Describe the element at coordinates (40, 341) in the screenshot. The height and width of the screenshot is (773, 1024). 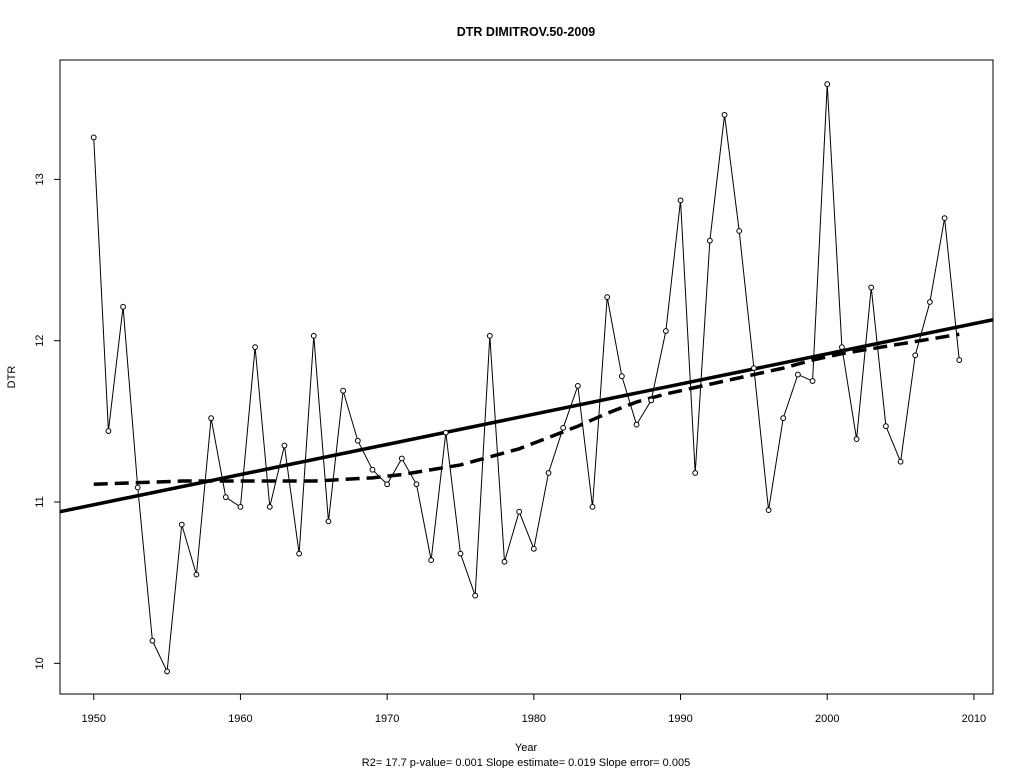
I see `y-tick-label: 12` at that location.